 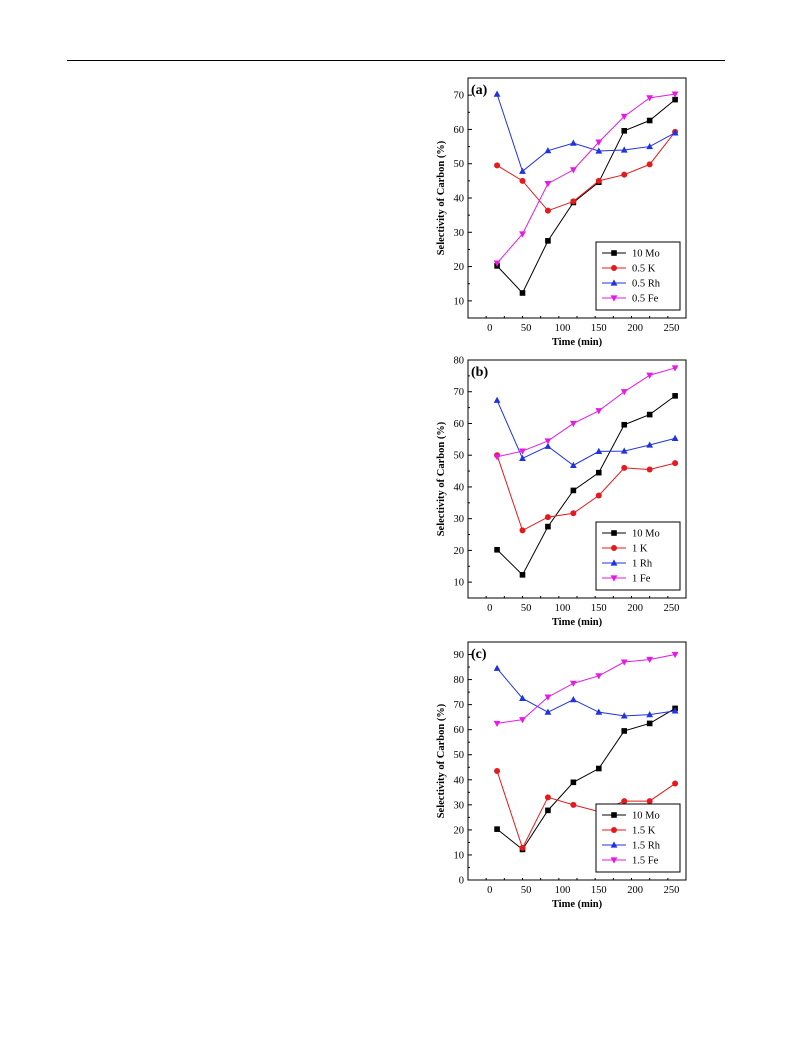 I want to click on panel-label: (a), so click(x=479, y=90).